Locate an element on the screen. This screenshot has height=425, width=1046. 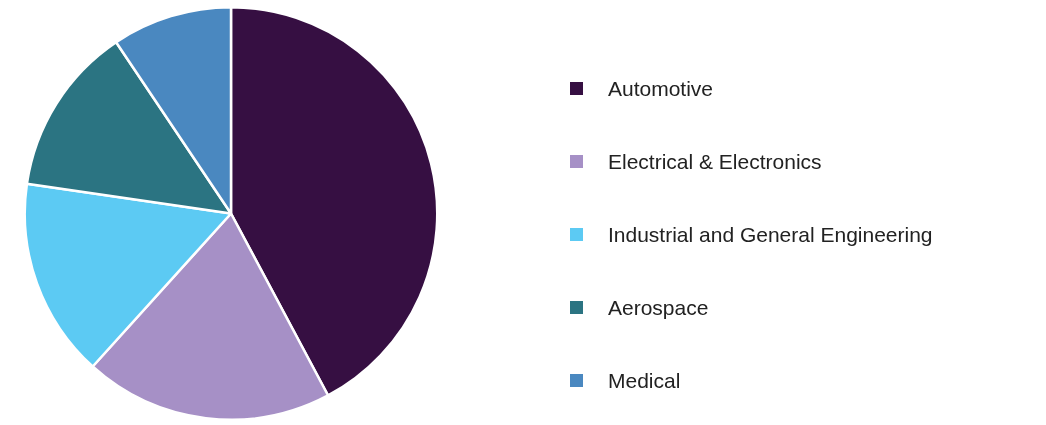
legend-label: Automotive is located at coordinates (661, 88).